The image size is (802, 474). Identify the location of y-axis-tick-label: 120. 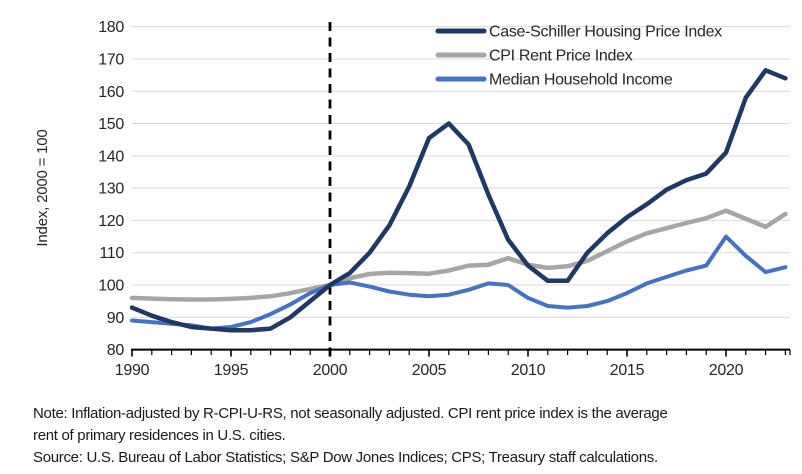
(111, 221).